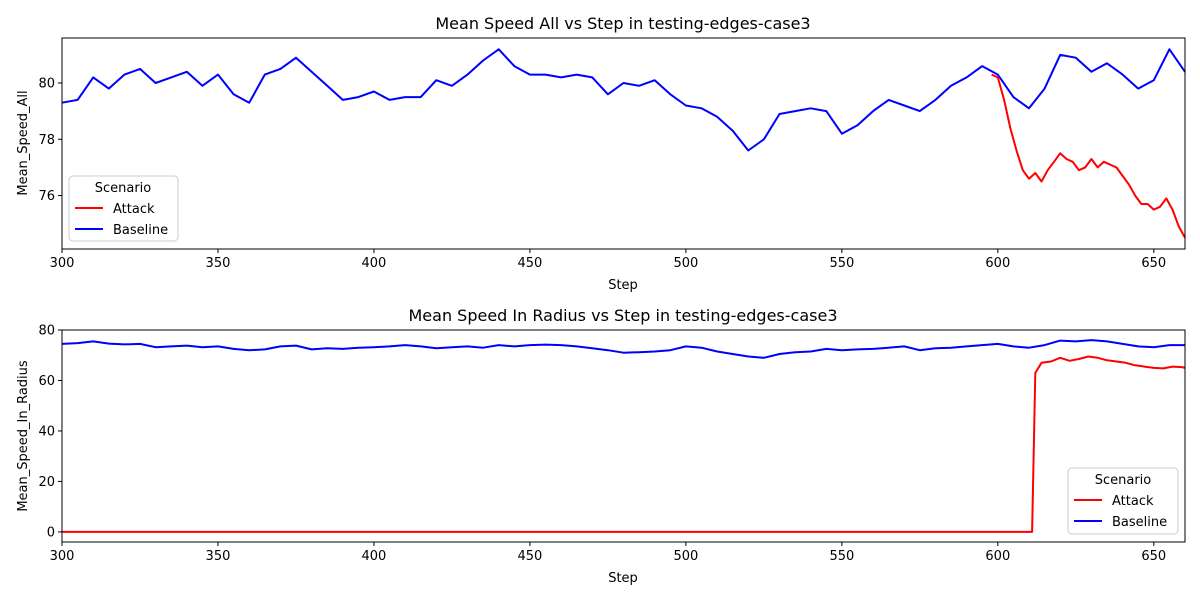  What do you see at coordinates (23, 436) in the screenshot?
I see `y-axis-label: Mean_Speed_In_Radius` at bounding box center [23, 436].